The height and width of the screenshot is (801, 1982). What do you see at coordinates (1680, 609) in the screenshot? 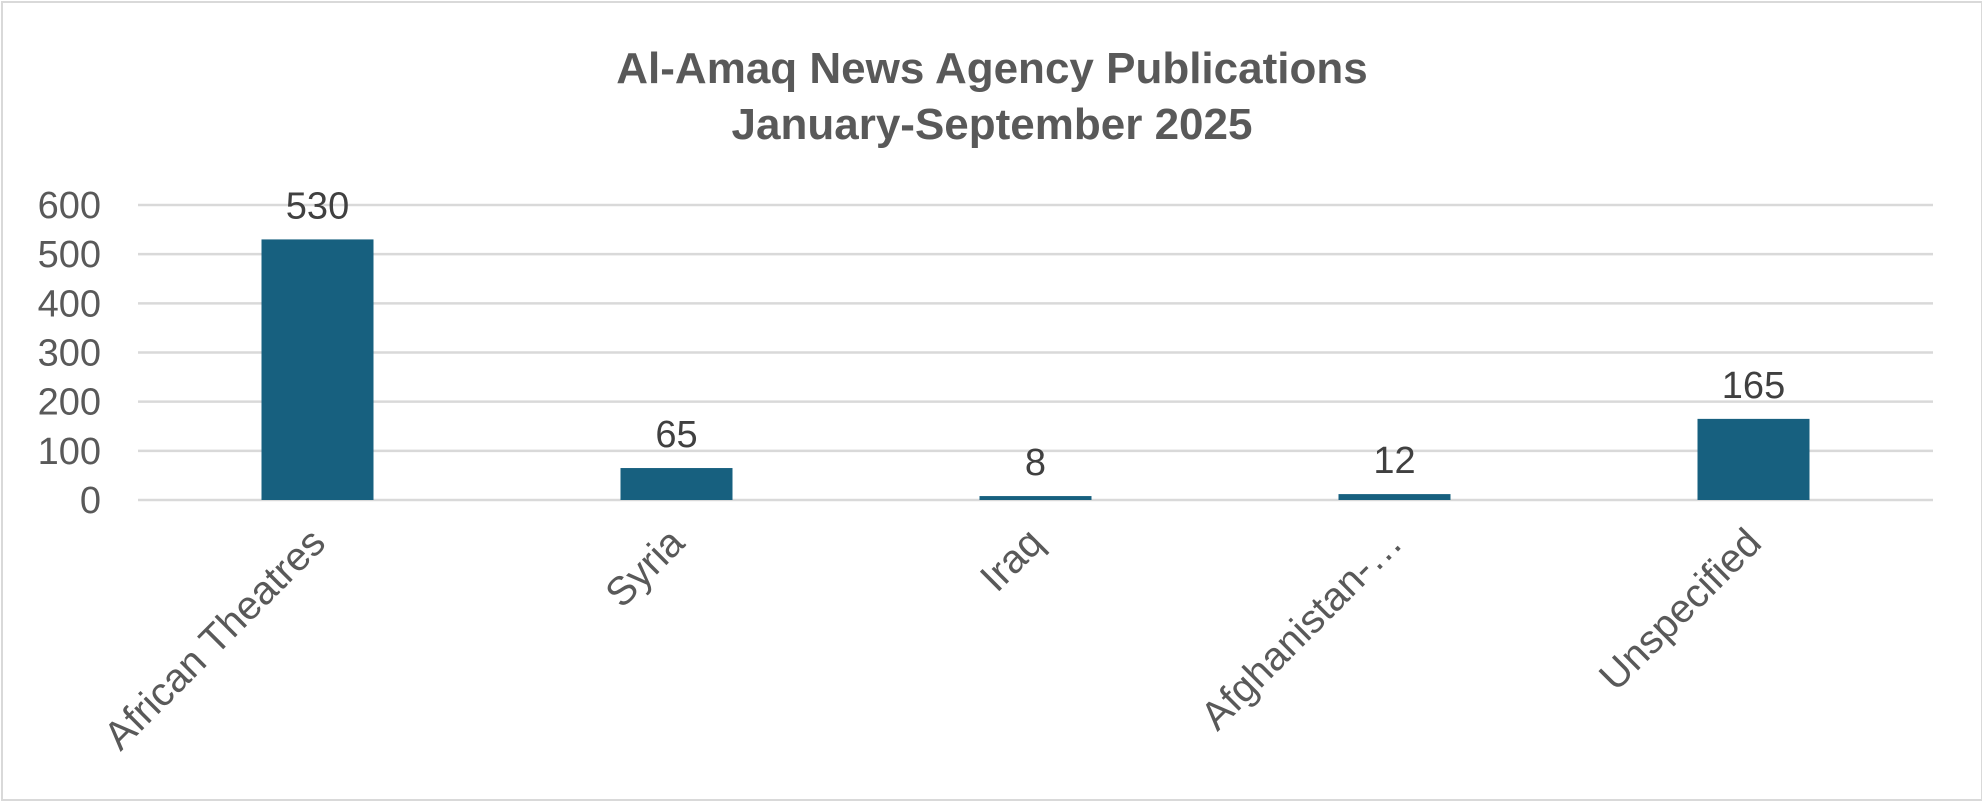
I see `category-label: Unspecified` at bounding box center [1680, 609].